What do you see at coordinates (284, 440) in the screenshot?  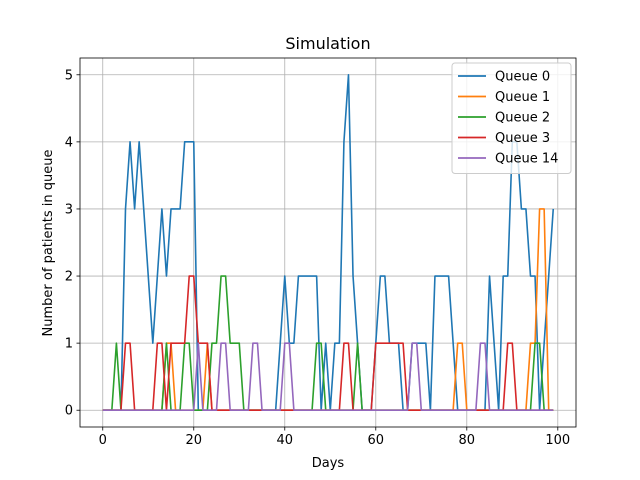 I see `x-tick-label: 40` at bounding box center [284, 440].